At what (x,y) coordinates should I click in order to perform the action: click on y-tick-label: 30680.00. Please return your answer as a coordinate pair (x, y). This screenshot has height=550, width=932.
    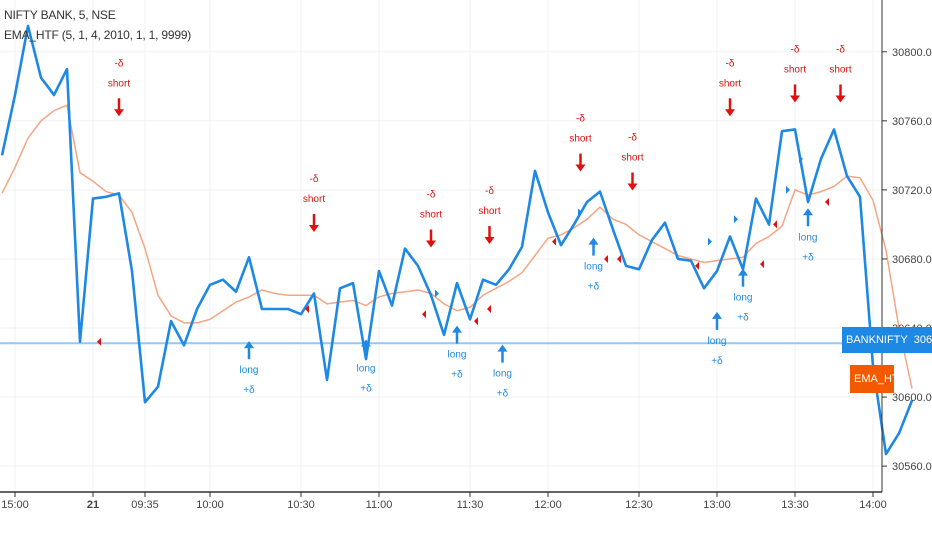
    Looking at the image, I should click on (912, 260).